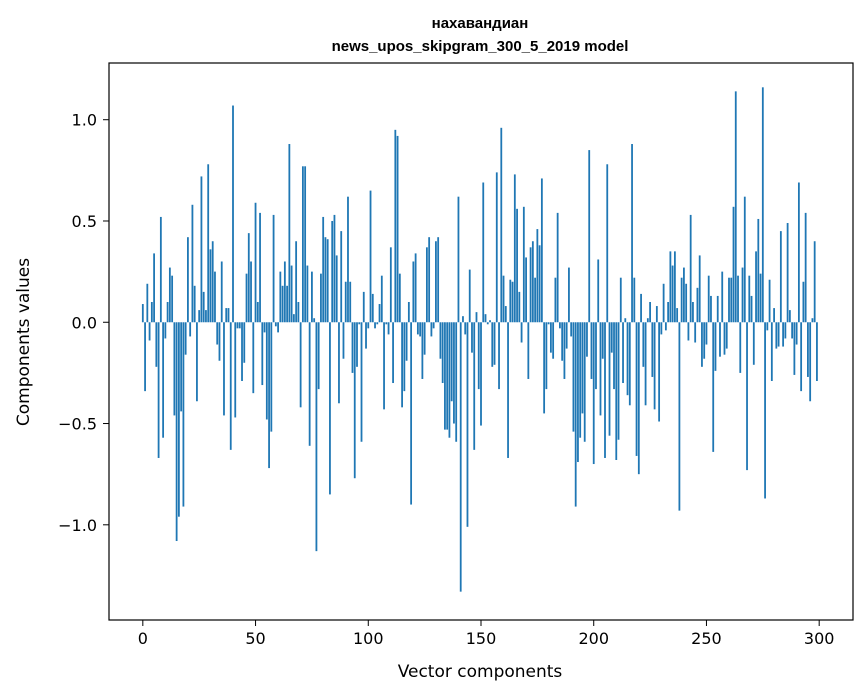 The height and width of the screenshot is (696, 867). Describe the element at coordinates (84, 221) in the screenshot. I see `y-tick-label: 0.5` at that location.